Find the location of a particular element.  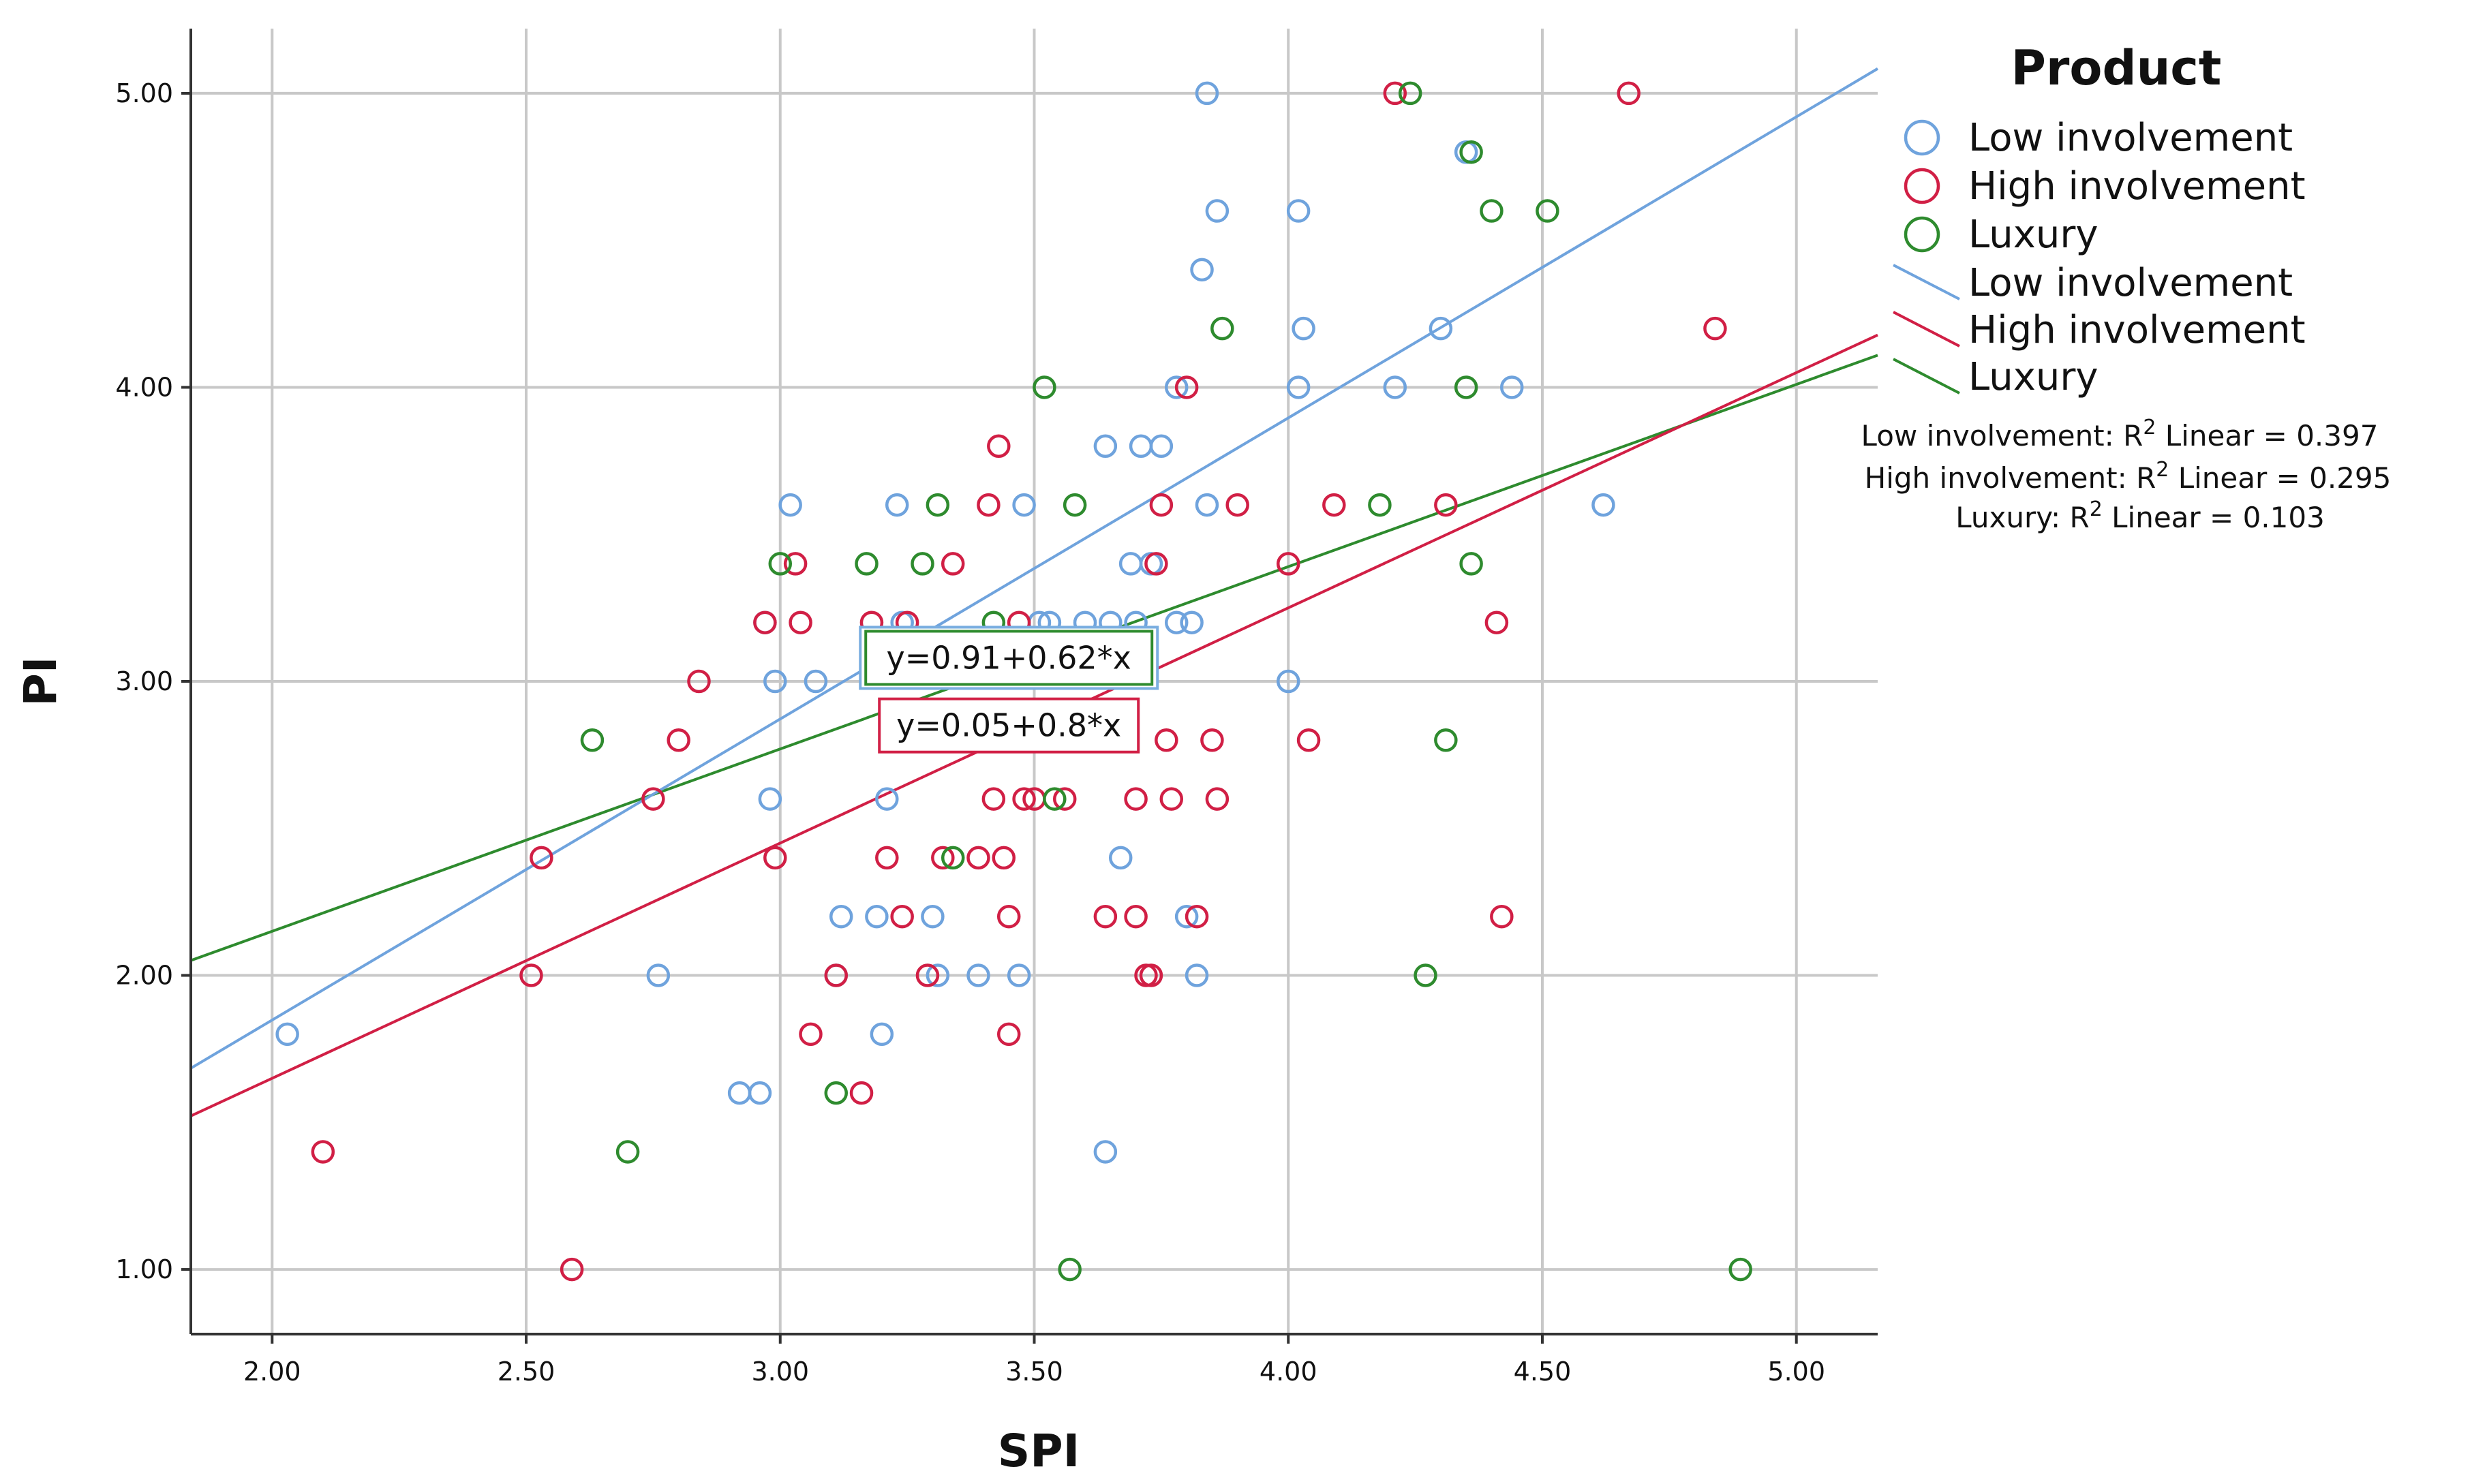

equation-text: y=0.05+0.8*x is located at coordinates (1008, 726).